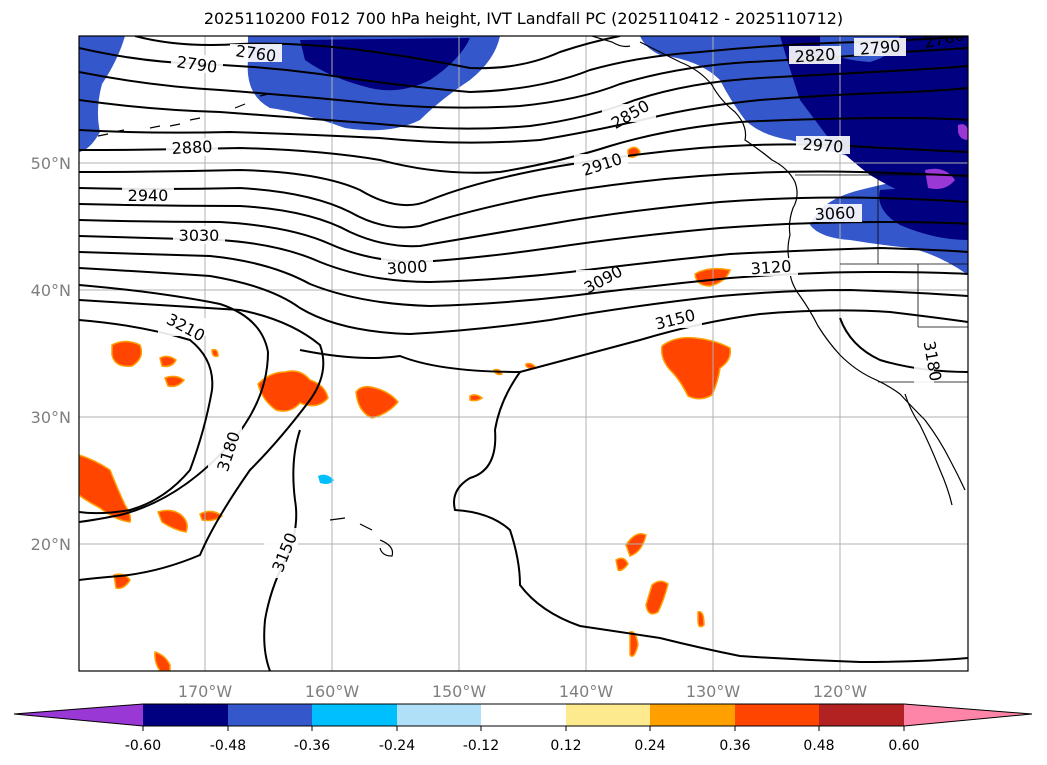 The width and height of the screenshot is (1047, 765). Describe the element at coordinates (397, 746) in the screenshot. I see `colorbar-tick-label: -0.24` at that location.